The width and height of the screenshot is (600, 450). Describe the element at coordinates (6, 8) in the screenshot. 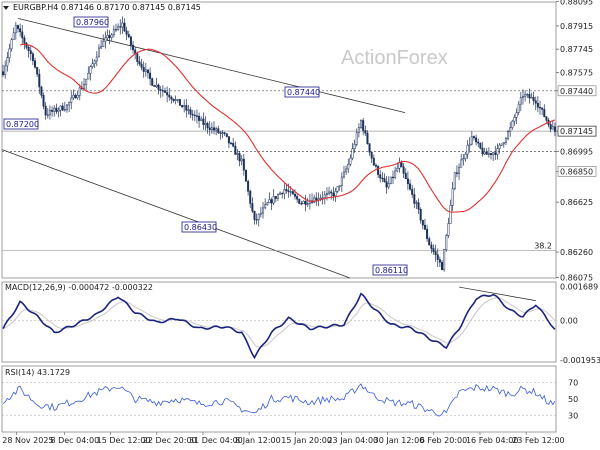

I see `triangle-down-icon` at that location.